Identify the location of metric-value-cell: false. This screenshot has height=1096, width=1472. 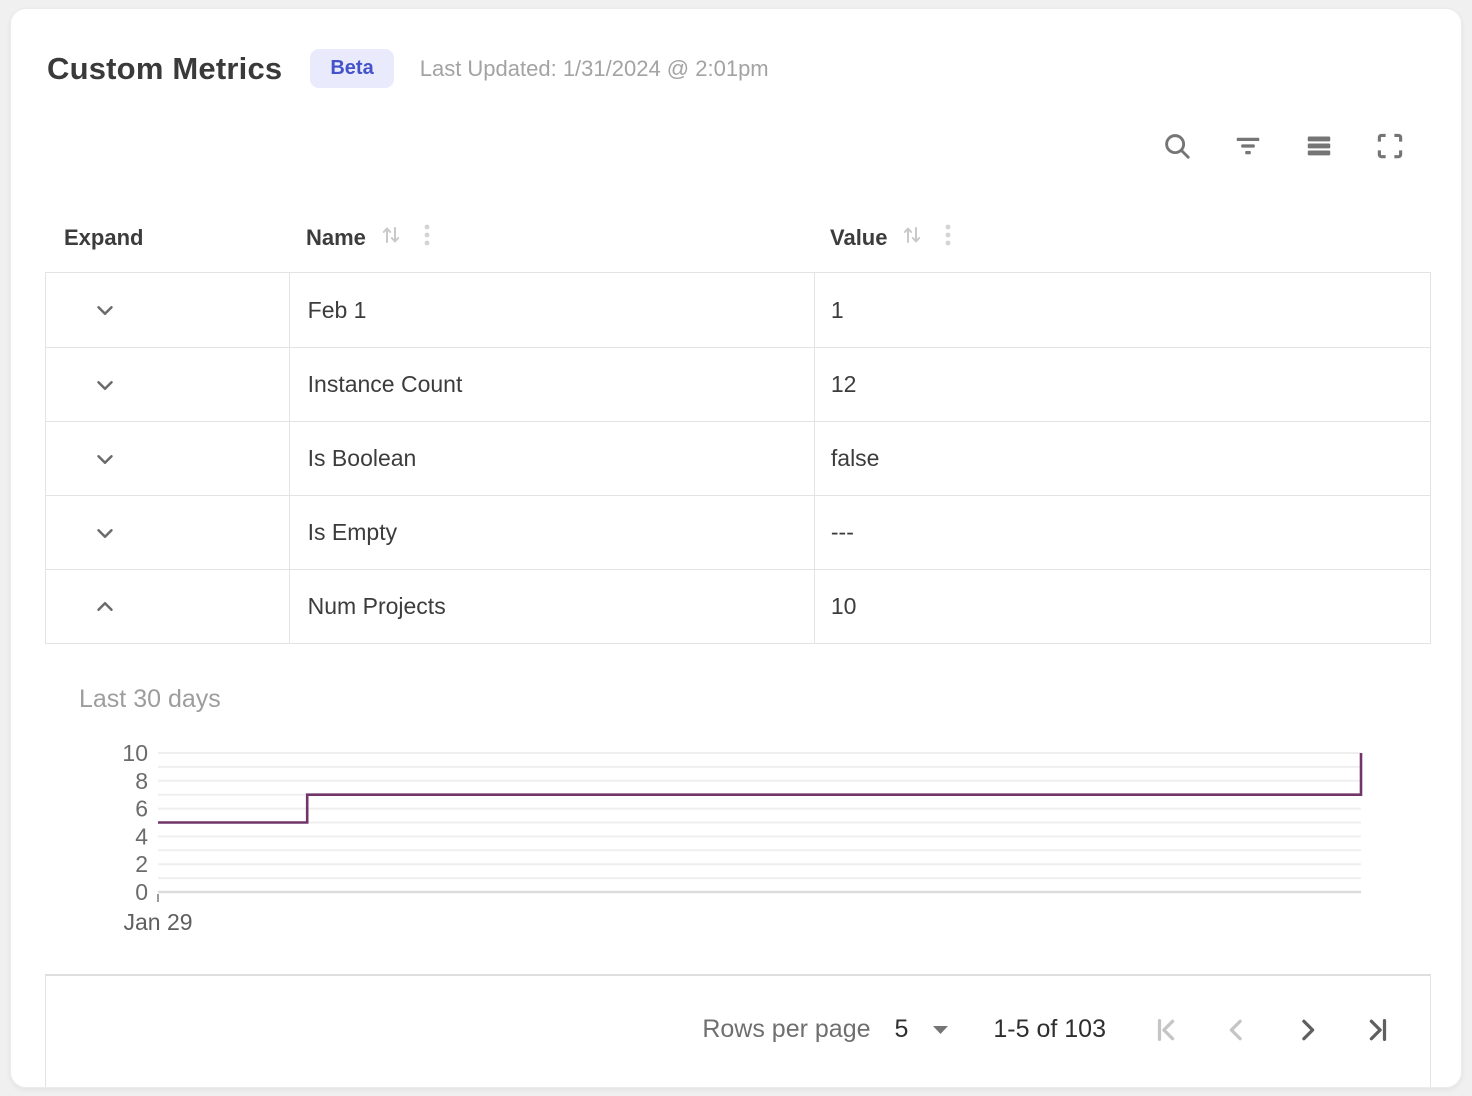
(1121, 458).